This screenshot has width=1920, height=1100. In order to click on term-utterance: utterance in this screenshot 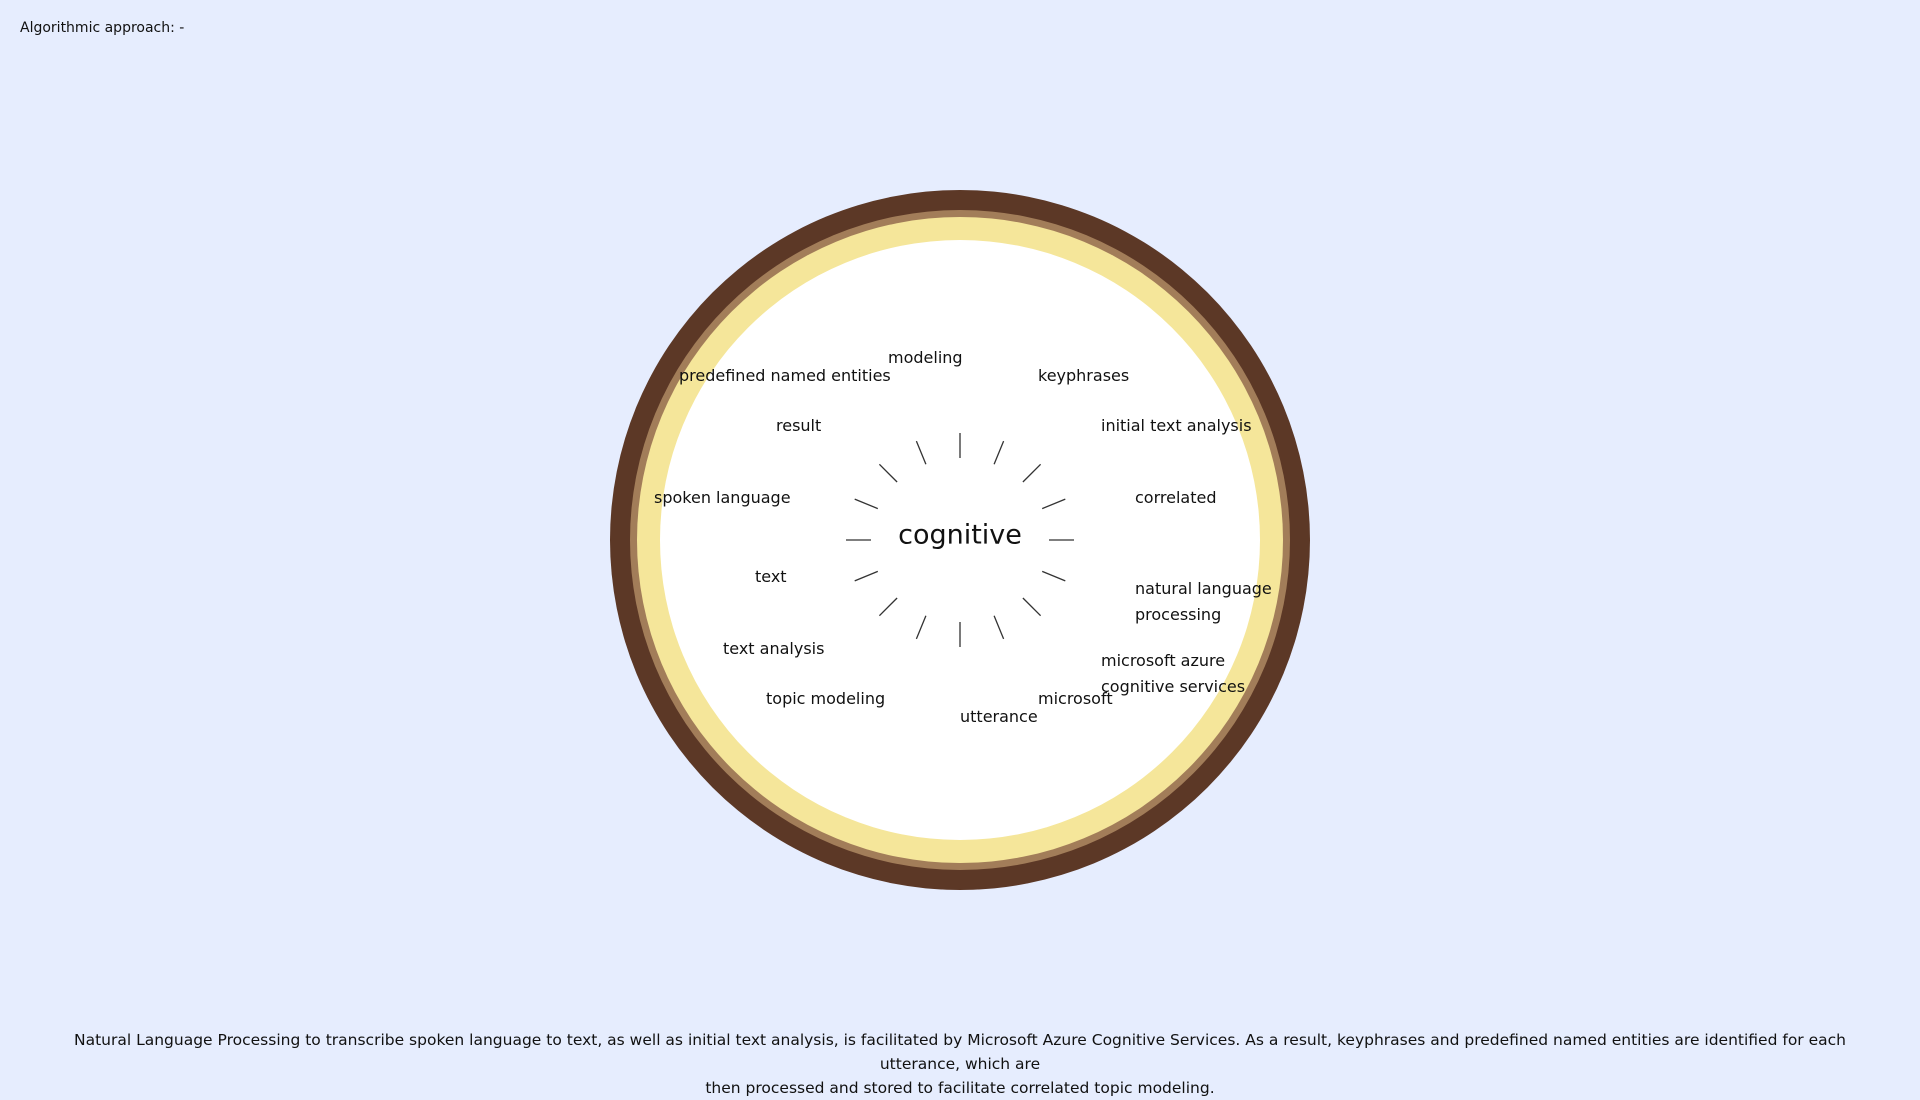, I will do `click(999, 716)`.